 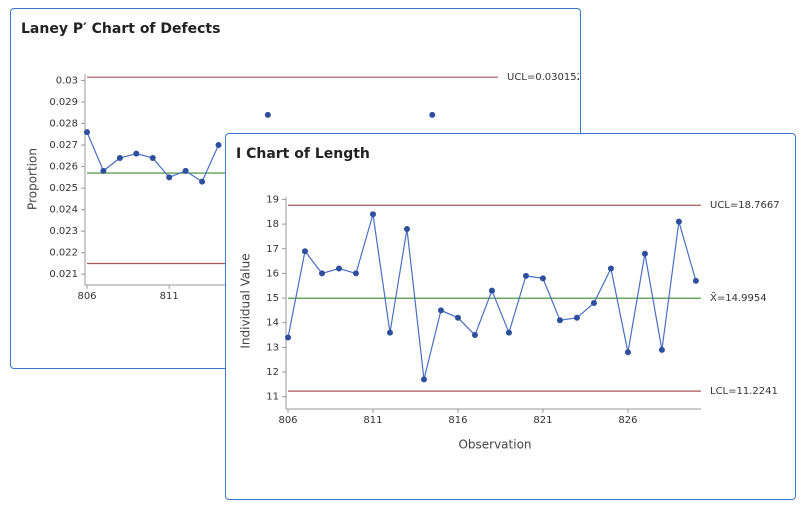 I want to click on control-limit-label: LCL=11.2241, so click(x=744, y=391).